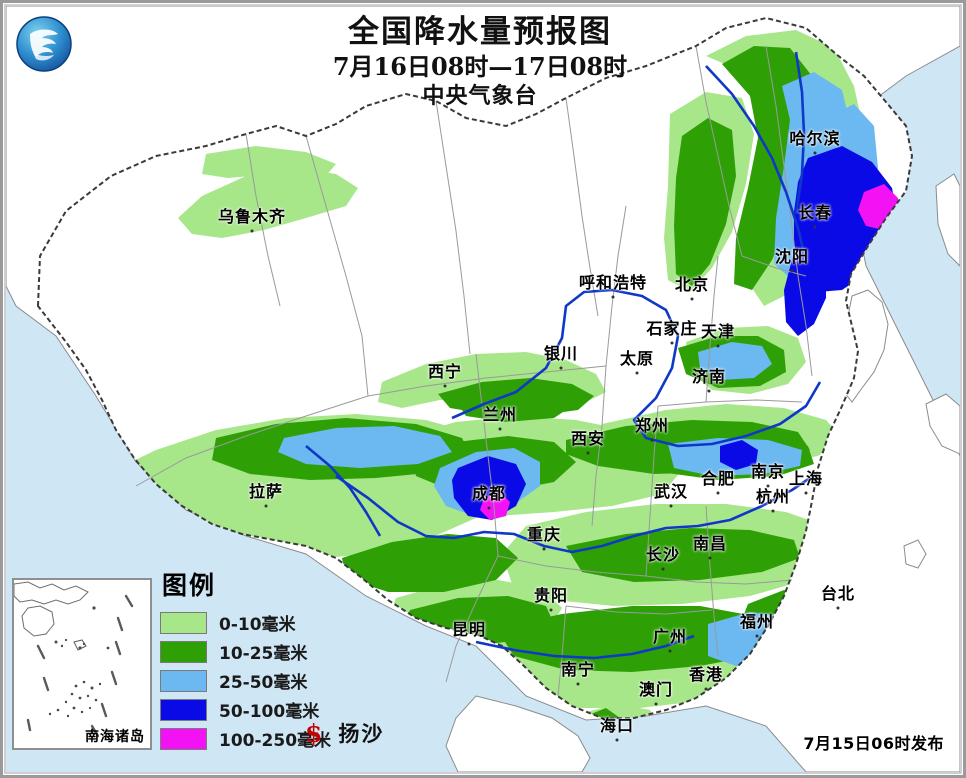 The image size is (966, 778). Describe the element at coordinates (718, 478) in the screenshot. I see `city-label: 合肥` at that location.